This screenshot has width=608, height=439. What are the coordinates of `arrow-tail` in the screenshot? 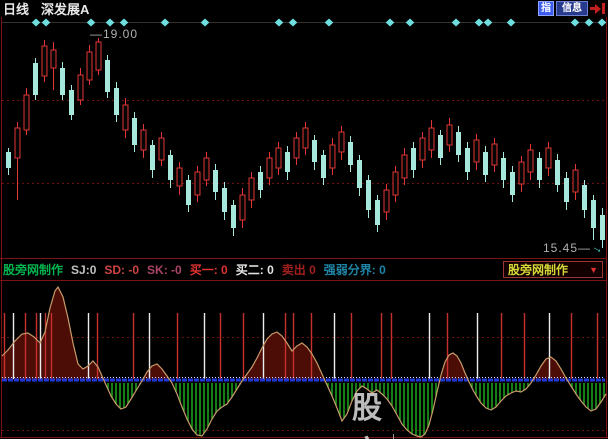 It's located at (592, 8).